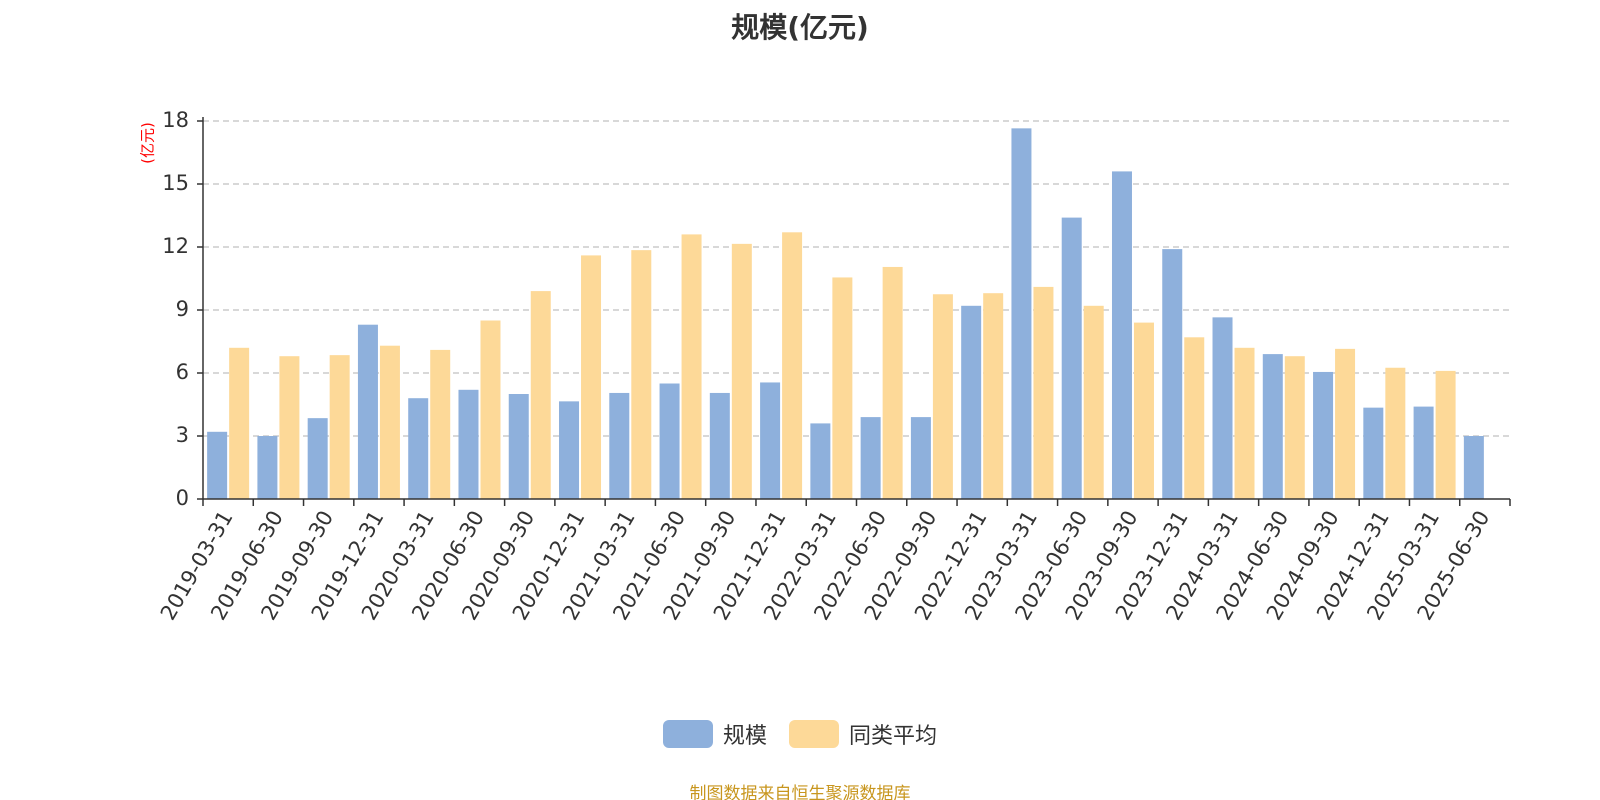 The width and height of the screenshot is (1600, 800). Describe the element at coordinates (175, 183) in the screenshot. I see `y-tick-label: 15` at that location.